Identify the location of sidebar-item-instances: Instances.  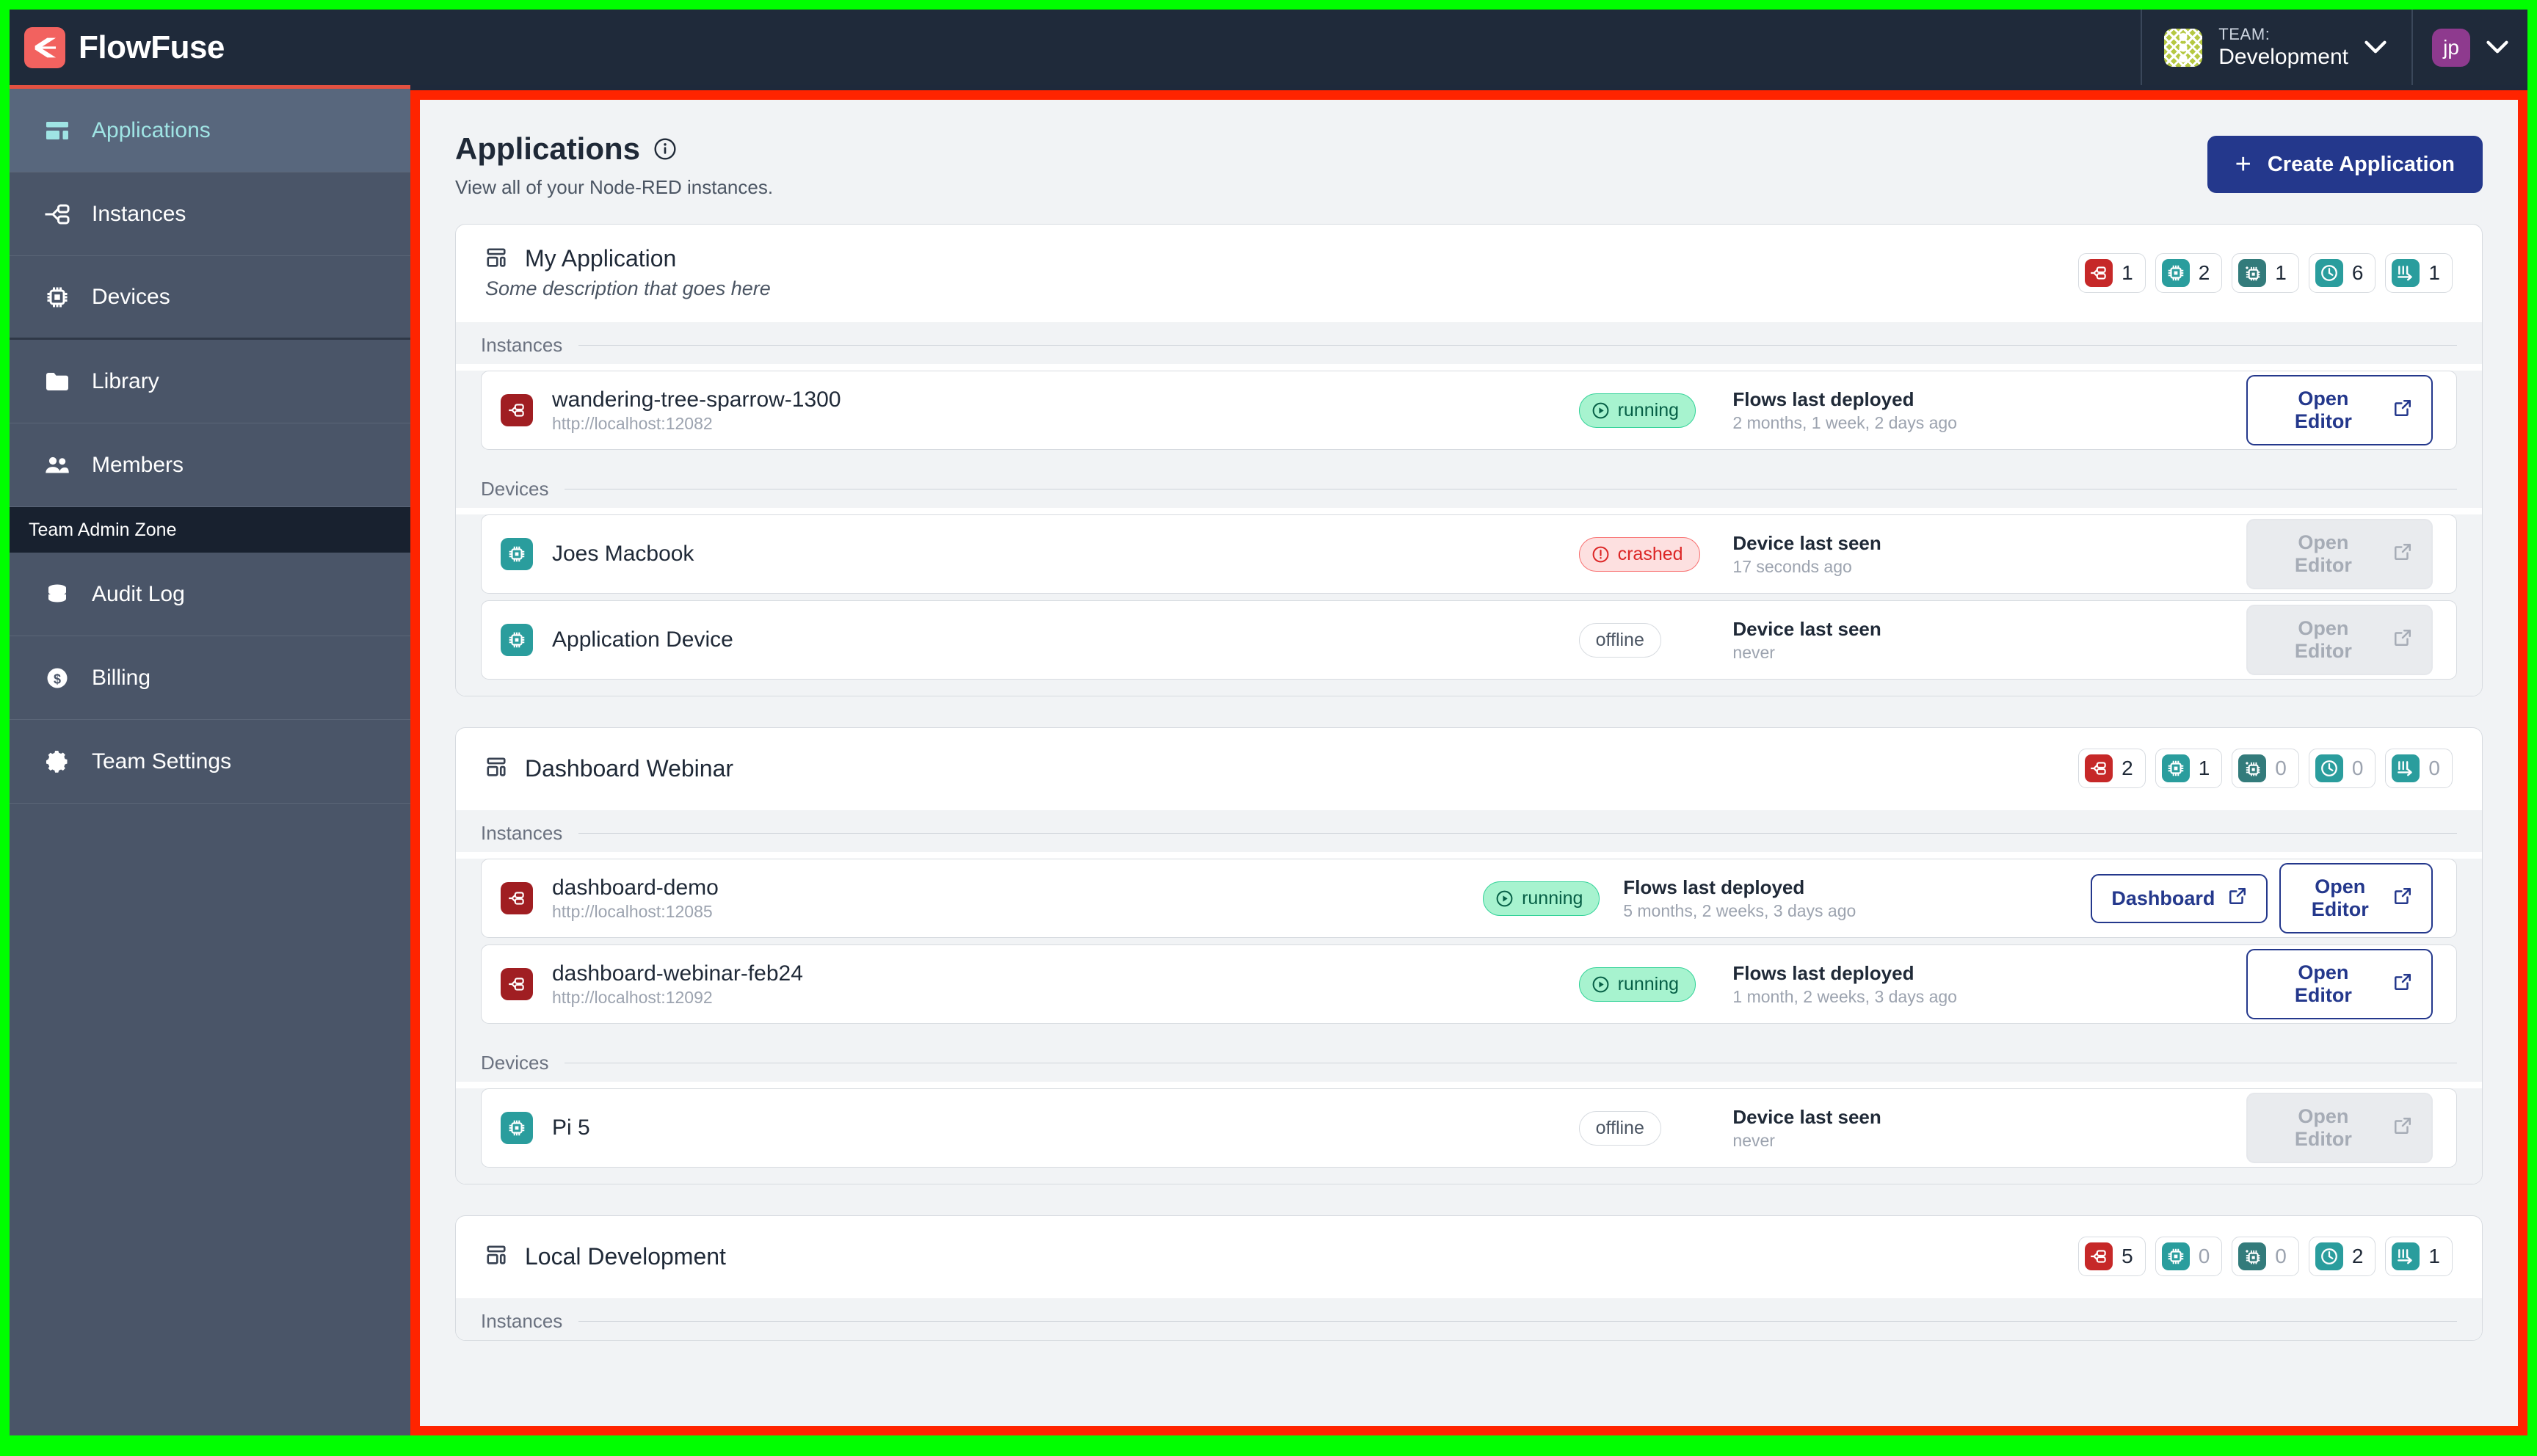
(210, 214).